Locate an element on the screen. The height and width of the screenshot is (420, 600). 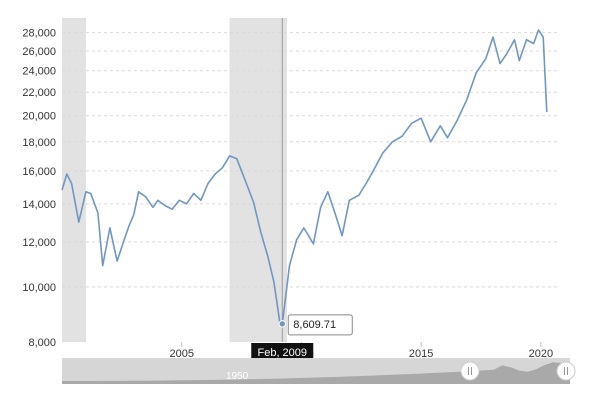
y-tick-label: 18,000 is located at coordinates (39, 143).